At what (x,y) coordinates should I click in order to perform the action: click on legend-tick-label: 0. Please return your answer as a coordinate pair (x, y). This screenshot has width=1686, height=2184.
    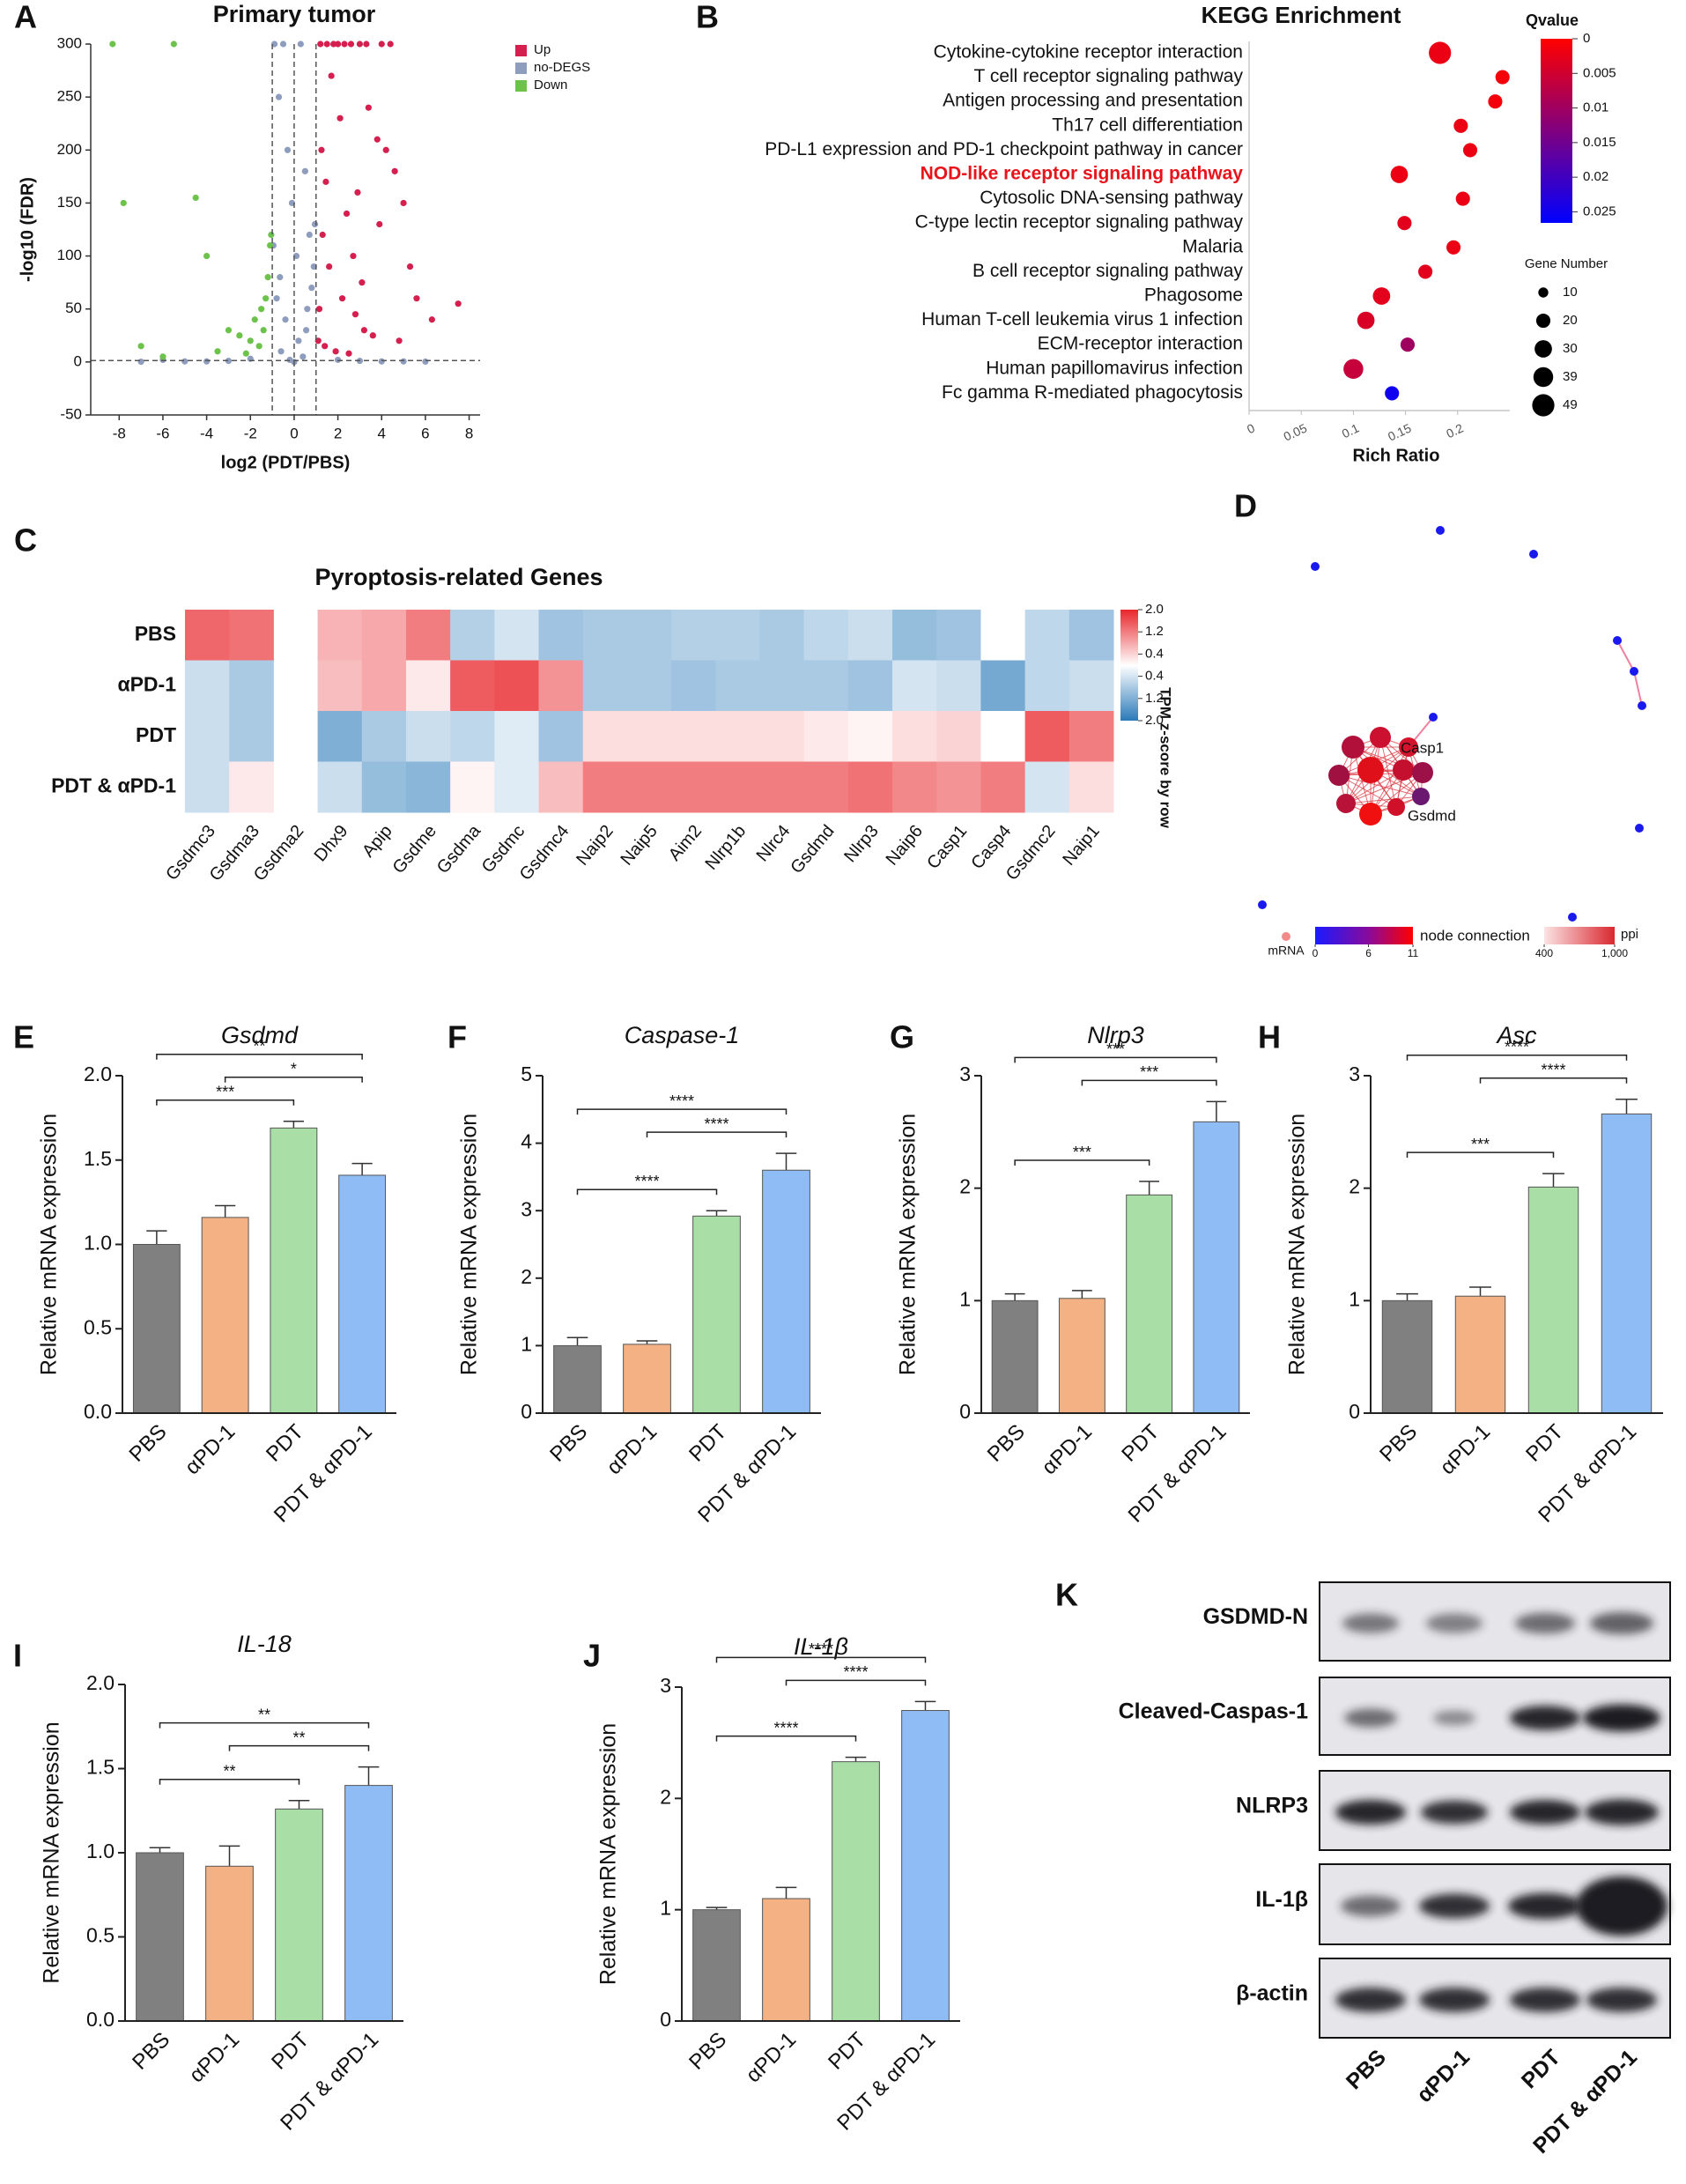
    Looking at the image, I should click on (1316, 953).